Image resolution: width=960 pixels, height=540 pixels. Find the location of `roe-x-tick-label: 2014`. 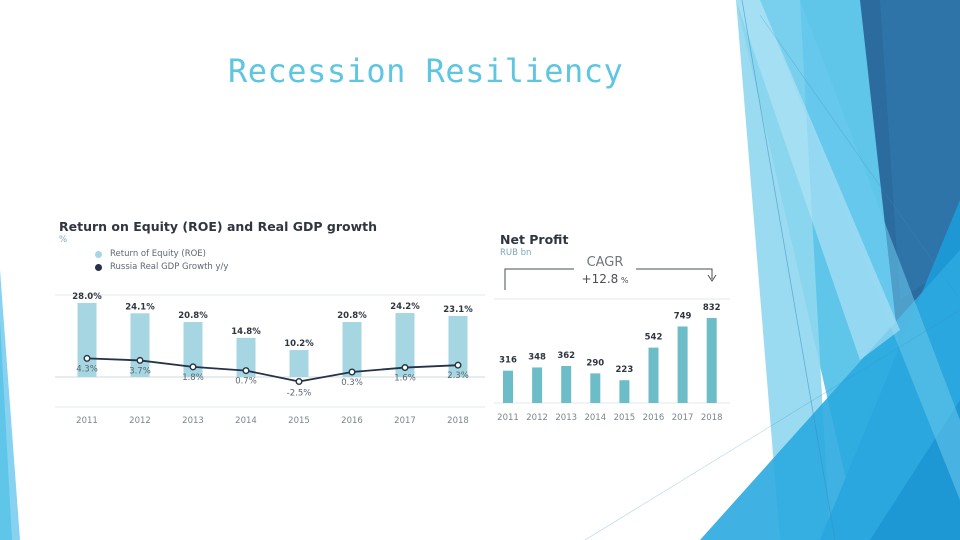

roe-x-tick-label: 2014 is located at coordinates (246, 421).